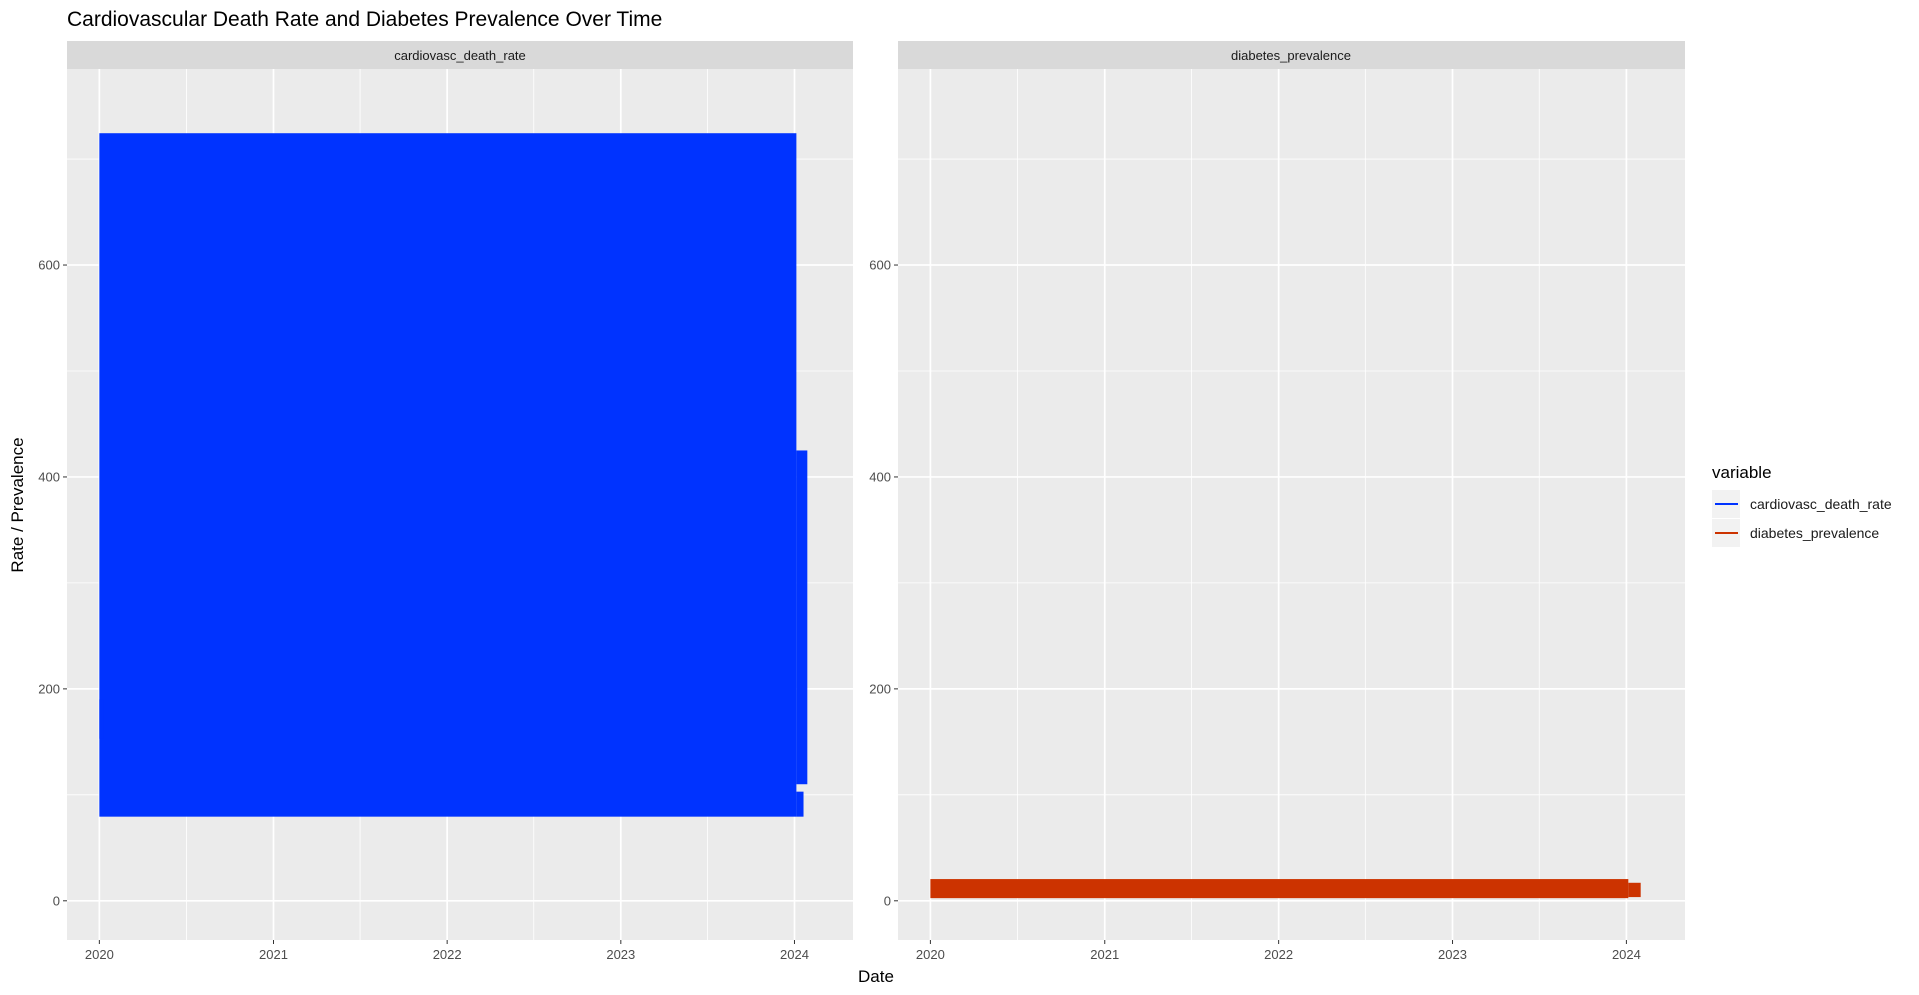  What do you see at coordinates (1821, 504) in the screenshot?
I see `legend-label-cardiovasc: cardiovasc_death_rate` at bounding box center [1821, 504].